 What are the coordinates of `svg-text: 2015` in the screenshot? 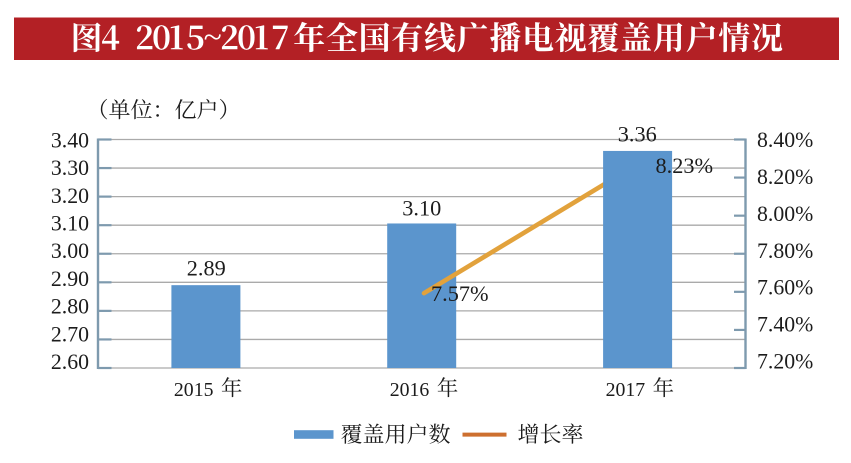 It's located at (194, 390).